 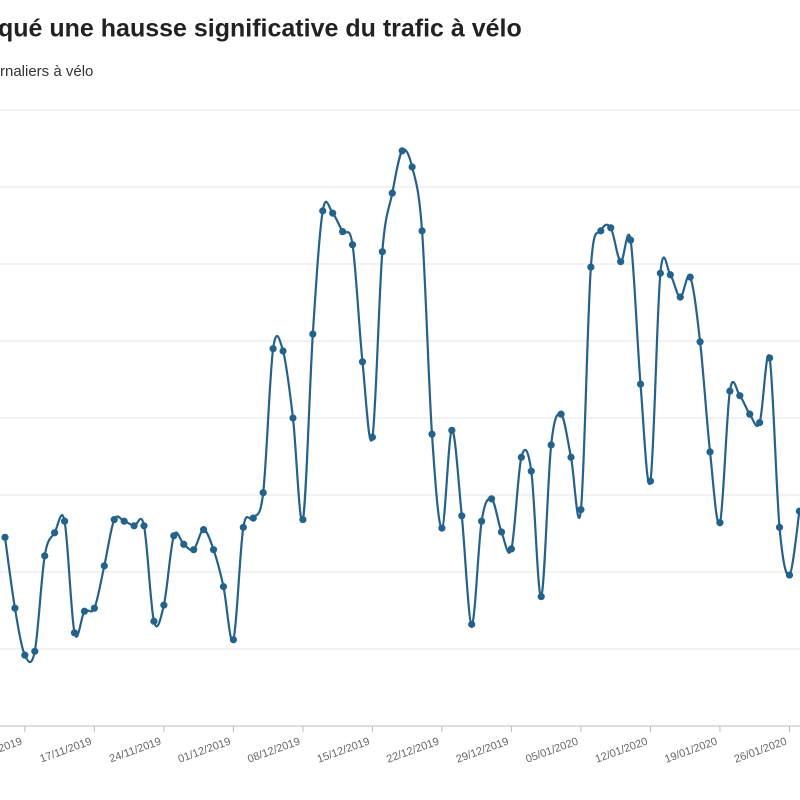 What do you see at coordinates (205, 751) in the screenshot?
I see `x-tick-label: 01/12/2019` at bounding box center [205, 751].